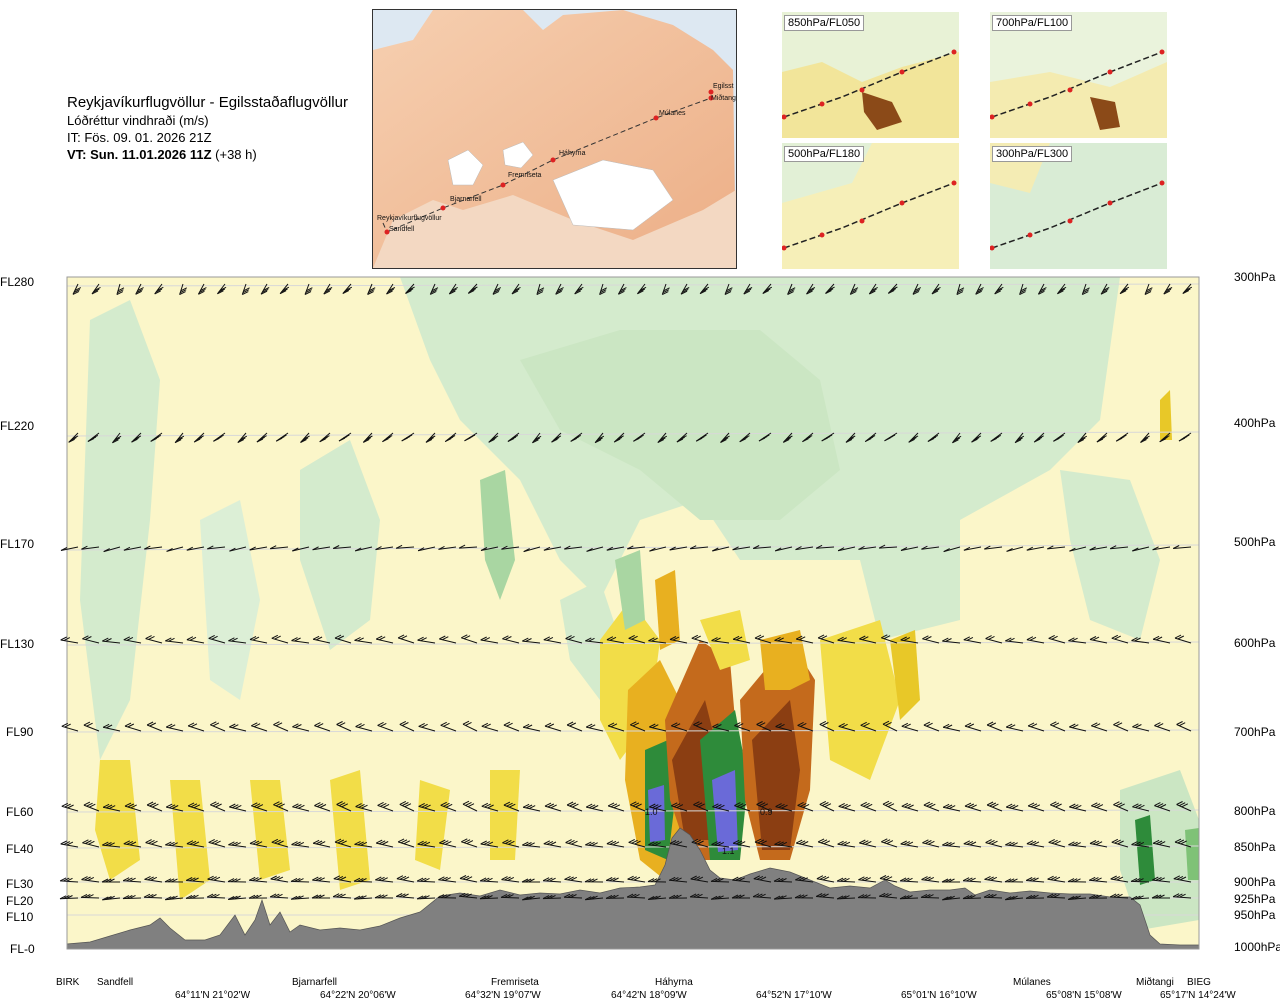 This screenshot has width=1280, height=1005. What do you see at coordinates (115, 982) in the screenshot?
I see `station-label-sandfell: Sandfell` at bounding box center [115, 982].